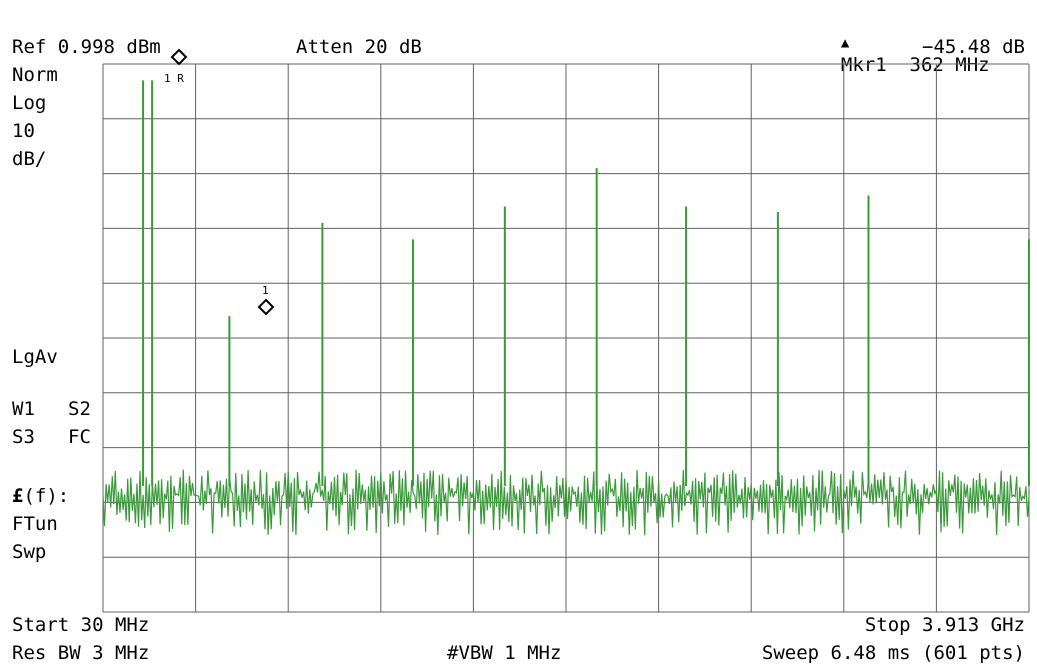  What do you see at coordinates (845, 43) in the screenshot?
I see `delta-triangle-icon: ▲` at bounding box center [845, 43].